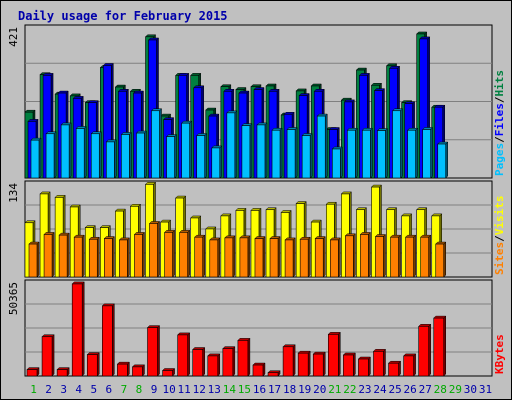 Image resolution: width=512 pixels, height=400 pixels. I want to click on bar-pages-day-14-side, so click(236, 144).